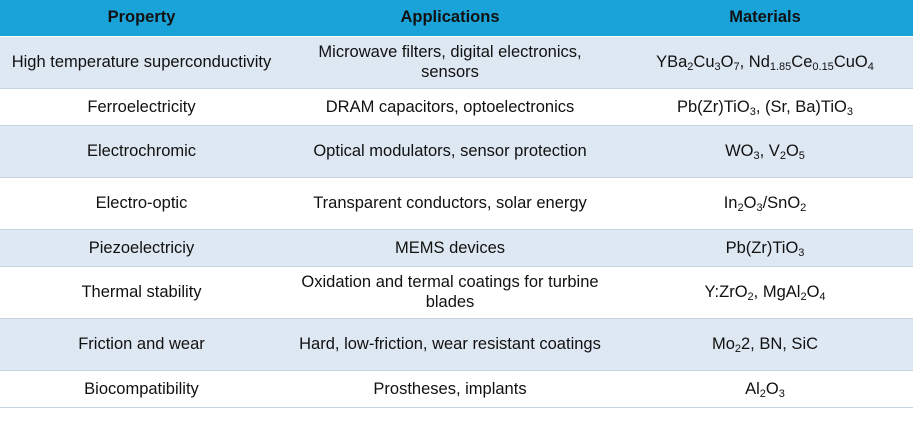  Describe the element at coordinates (141, 248) in the screenshot. I see `property-cell: Piezoelectriciy` at that location.